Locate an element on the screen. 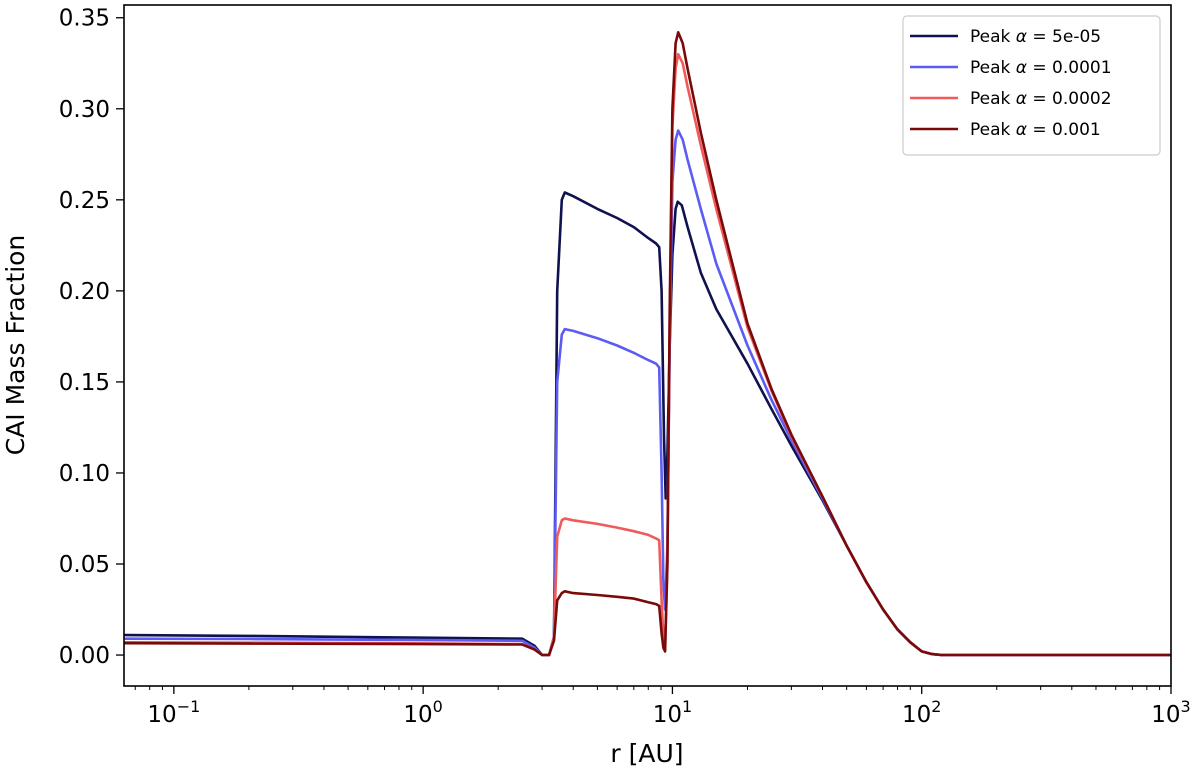  y-tick-label-0: 0.00 is located at coordinates (84, 656).